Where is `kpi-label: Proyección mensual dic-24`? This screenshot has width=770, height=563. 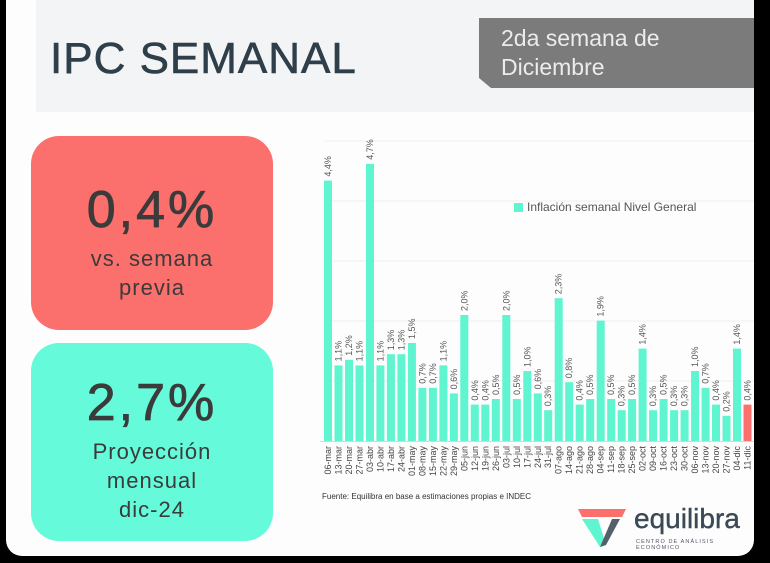
kpi-label: Proyección mensual dic-24 is located at coordinates (152, 480).